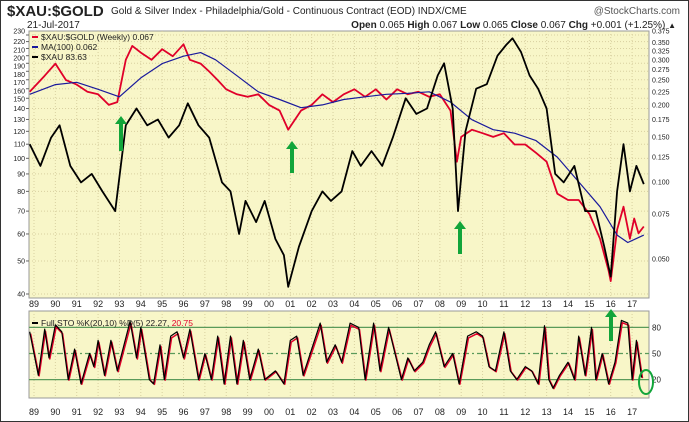 The image size is (689, 422). I want to click on right-tick-label: 0.150, so click(661, 137).